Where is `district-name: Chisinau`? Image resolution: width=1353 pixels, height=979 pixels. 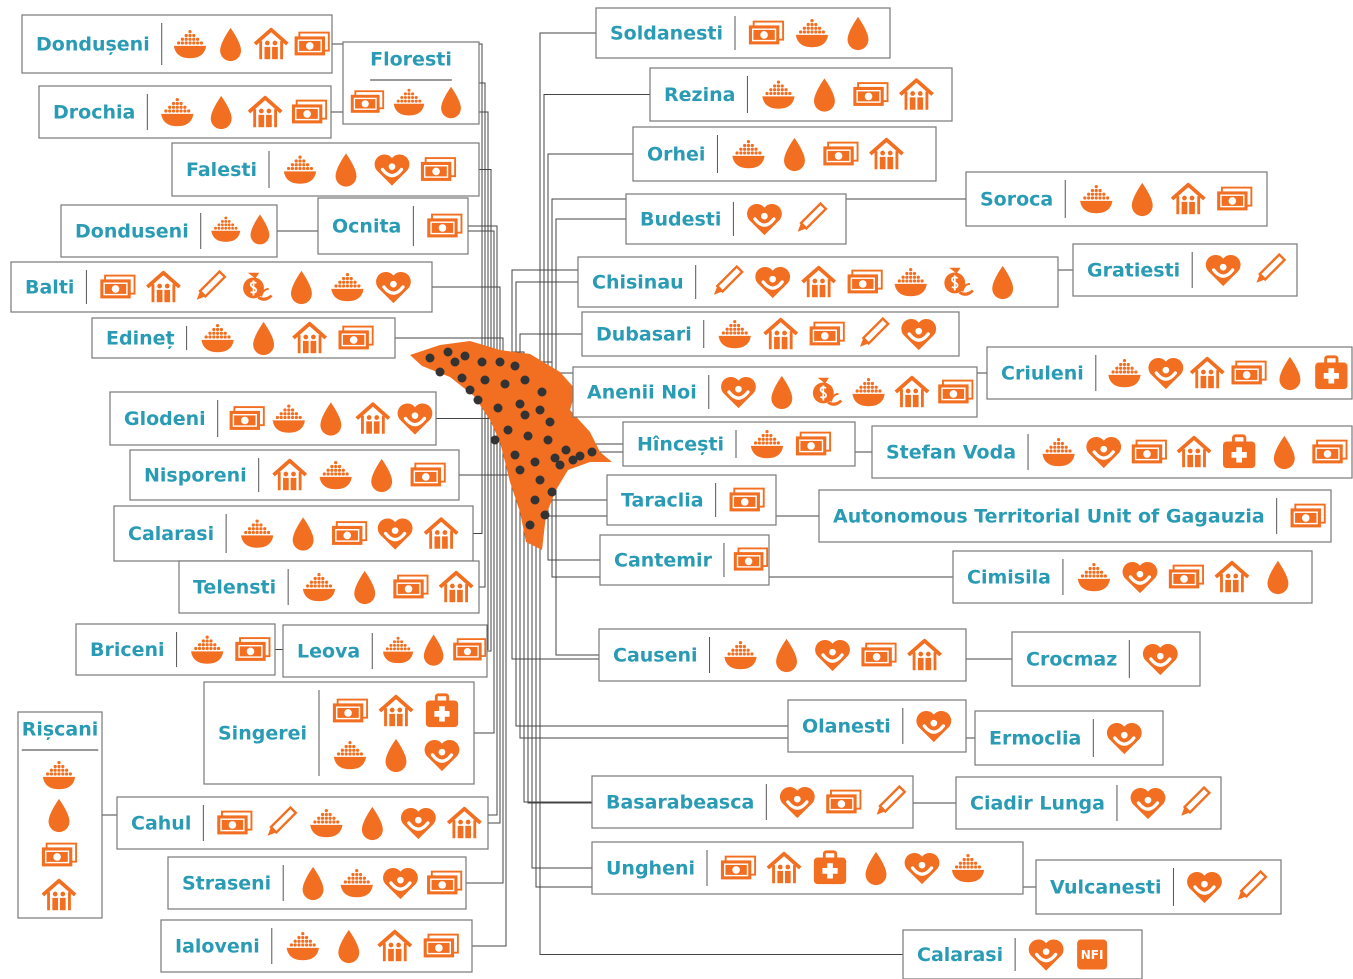 district-name: Chisinau is located at coordinates (638, 283).